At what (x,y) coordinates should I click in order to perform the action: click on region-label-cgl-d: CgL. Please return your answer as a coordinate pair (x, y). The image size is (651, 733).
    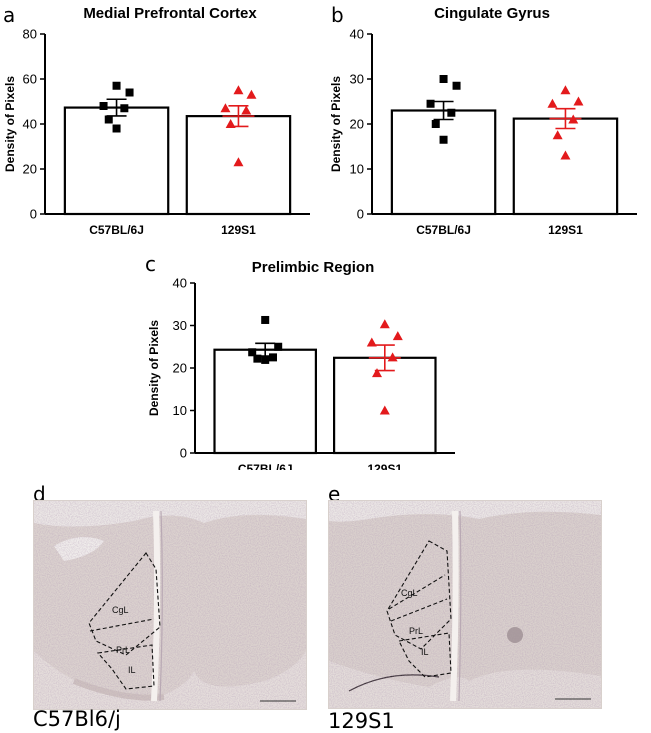
    Looking at the image, I should click on (120, 610).